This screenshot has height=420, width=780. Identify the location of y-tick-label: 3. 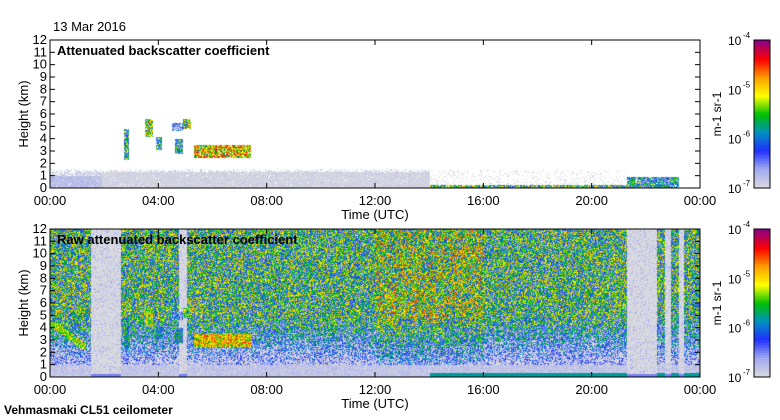
(43, 150).